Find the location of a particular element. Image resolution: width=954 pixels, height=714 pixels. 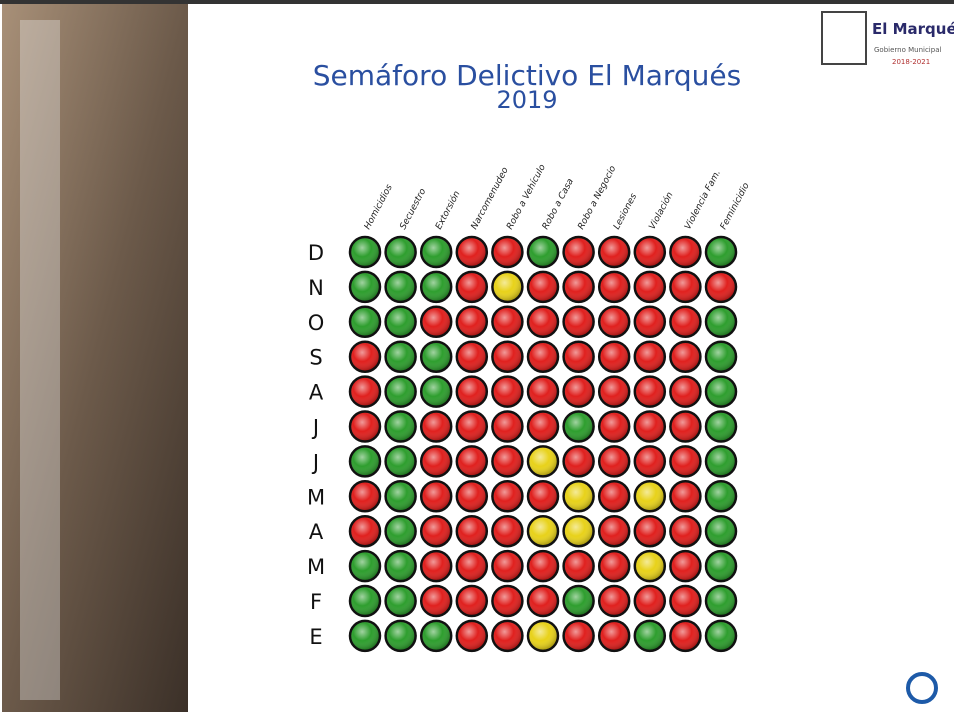

top-edge is located at coordinates (477, 2).